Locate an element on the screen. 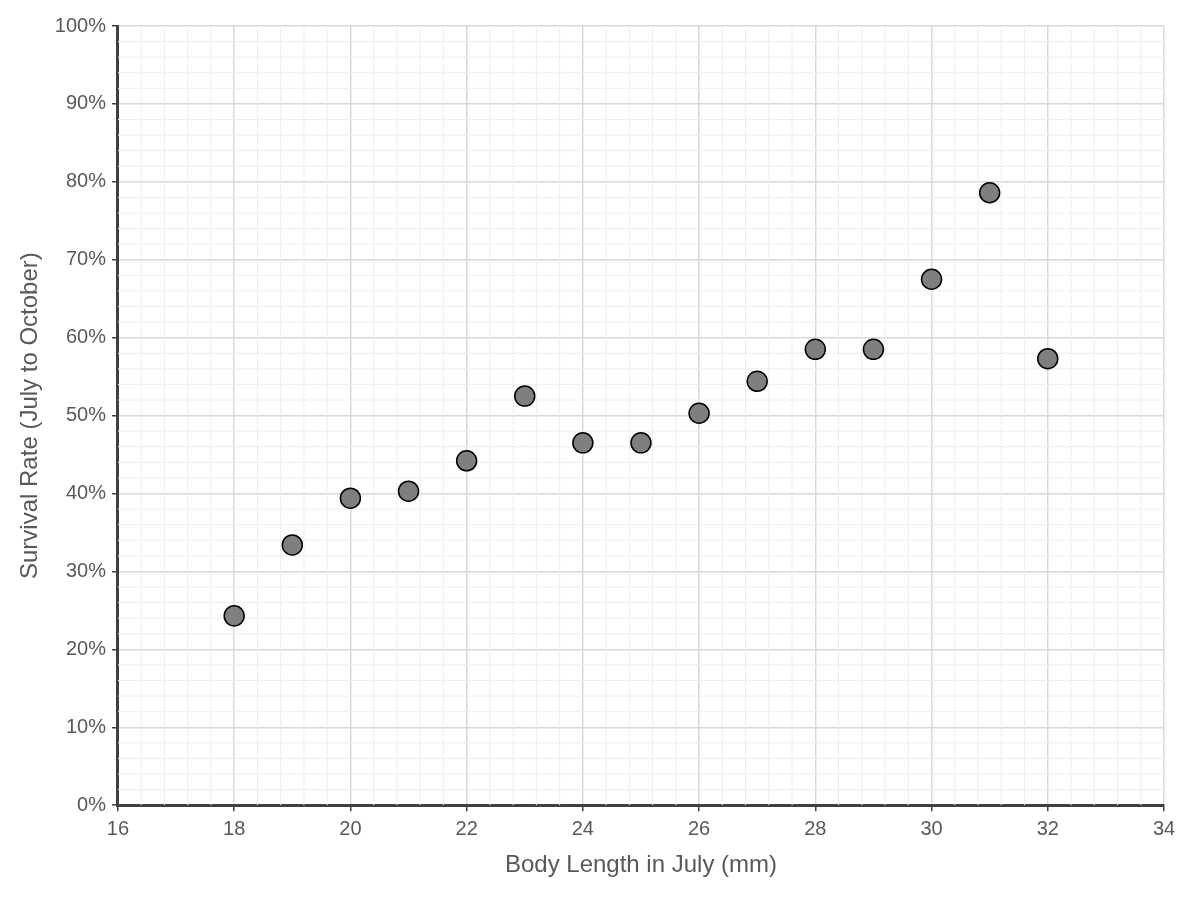 Image resolution: width=1192 pixels, height=901 pixels. x-tick-label: 20 is located at coordinates (350, 827).